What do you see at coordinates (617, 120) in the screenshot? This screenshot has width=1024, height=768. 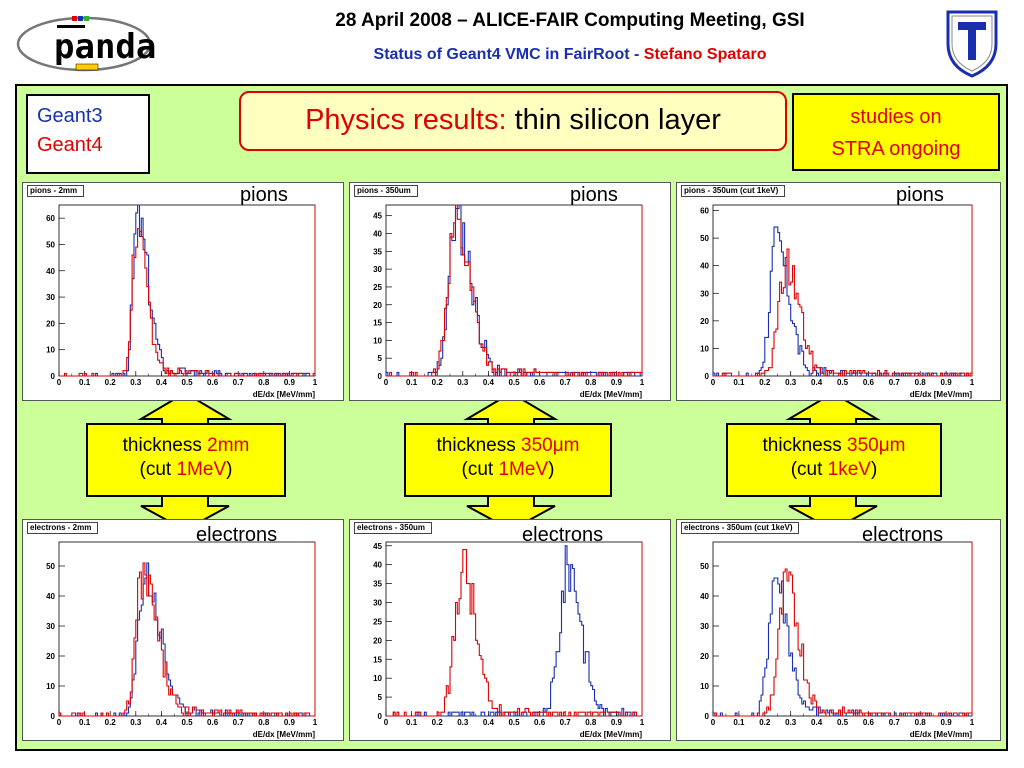 I see `physics-results-topic: thin silicon layer` at bounding box center [617, 120].